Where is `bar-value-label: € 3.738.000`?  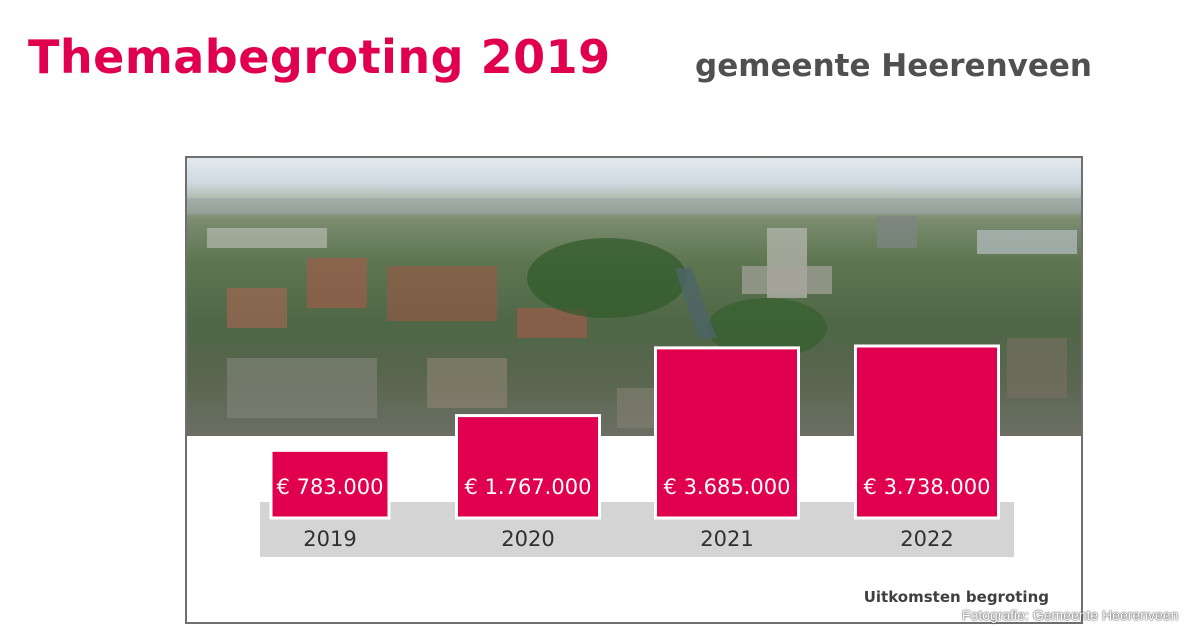
bar-value-label: € 3.738.000 is located at coordinates (927, 487).